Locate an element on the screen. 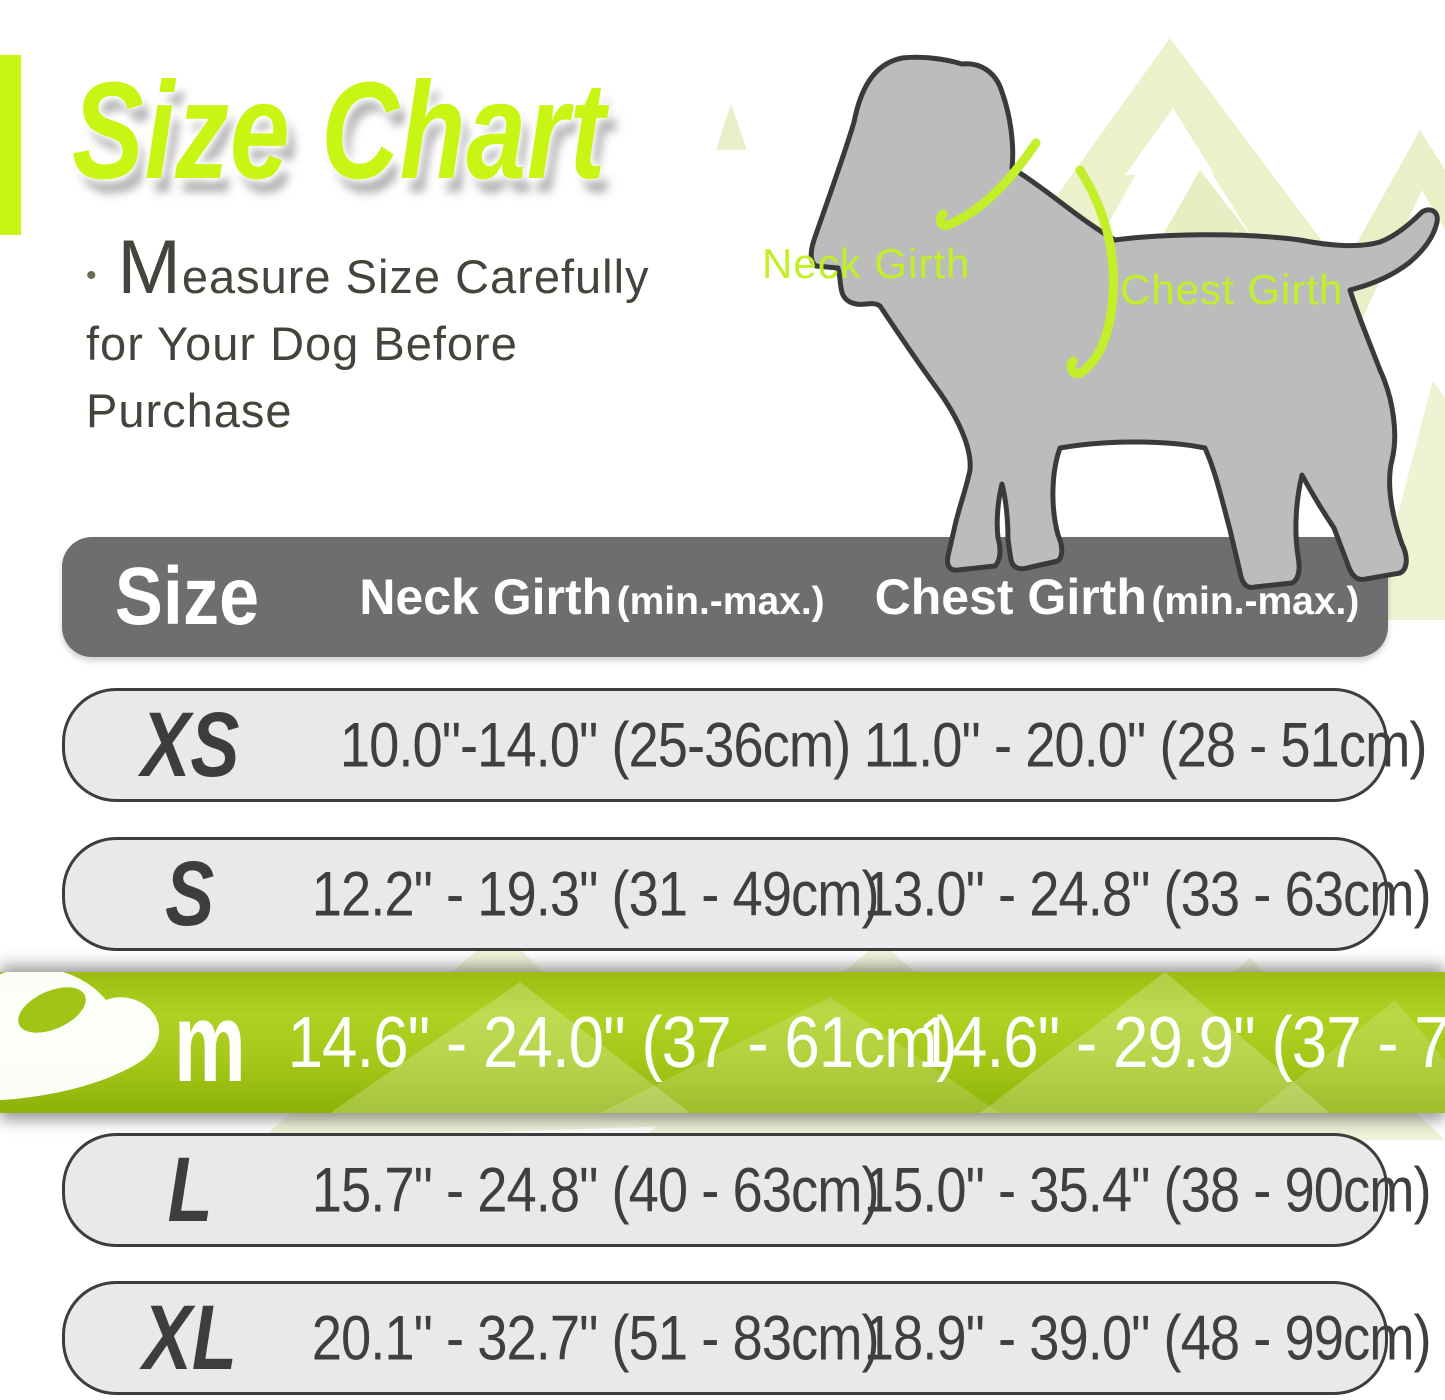  row-chest-value: 13.0" - 24.8" (33 - 63cm) is located at coordinates (1147, 893).